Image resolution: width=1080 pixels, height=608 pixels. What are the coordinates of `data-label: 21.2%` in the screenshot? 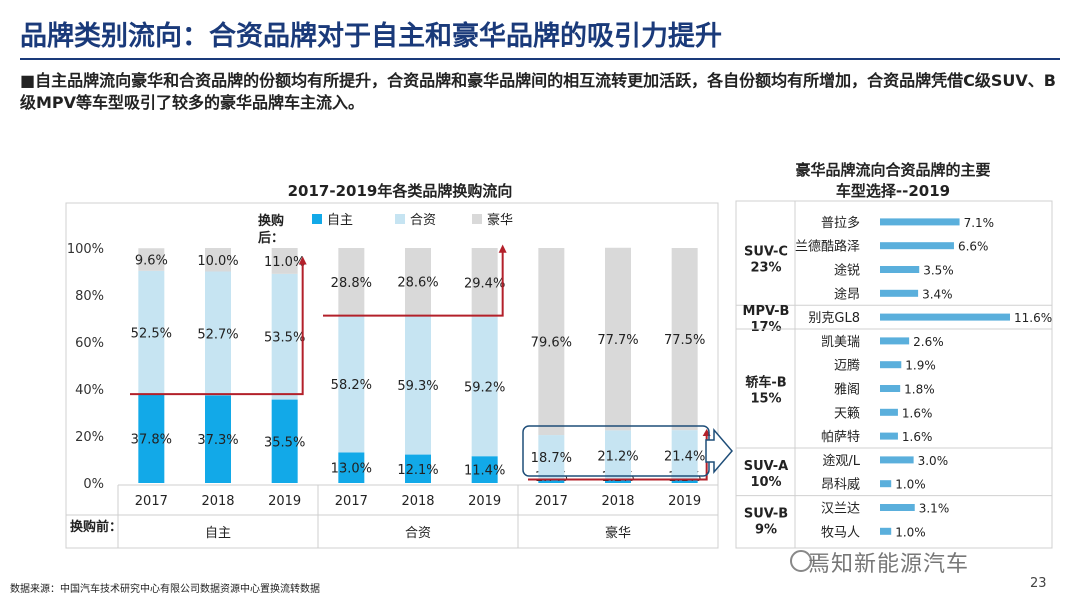 It's located at (617, 456).